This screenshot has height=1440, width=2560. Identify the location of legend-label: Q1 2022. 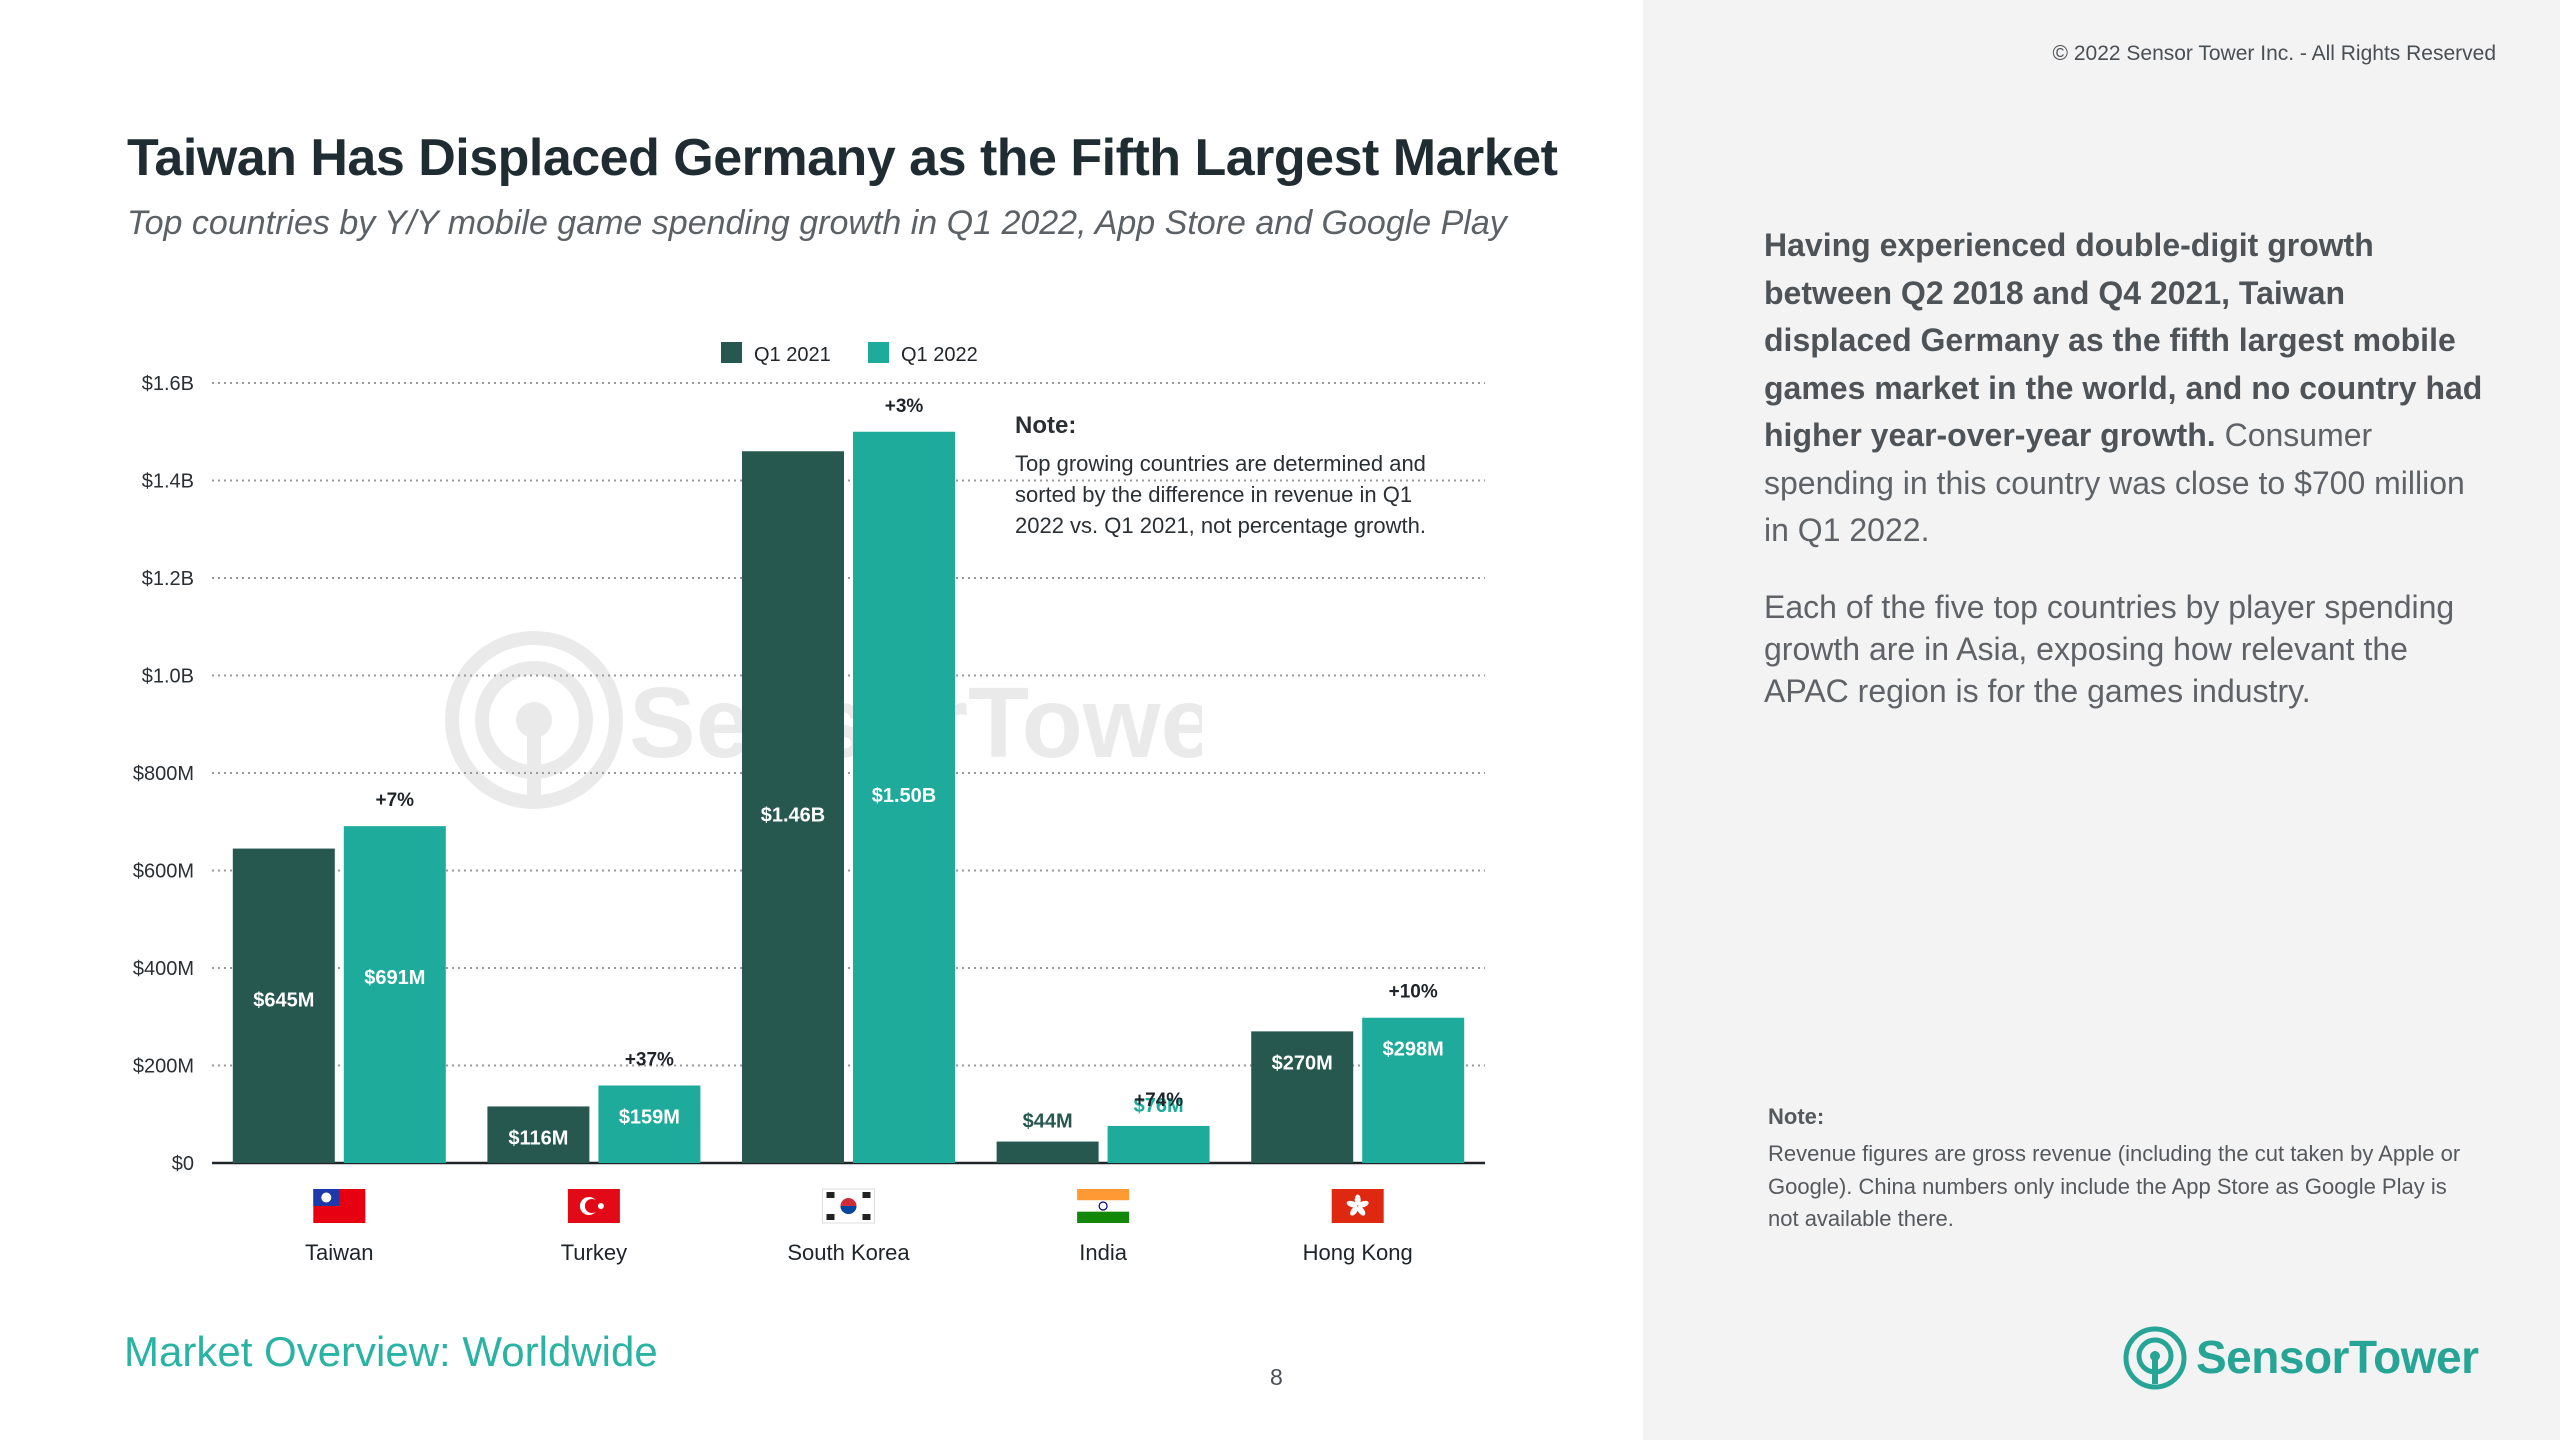
(939, 355).